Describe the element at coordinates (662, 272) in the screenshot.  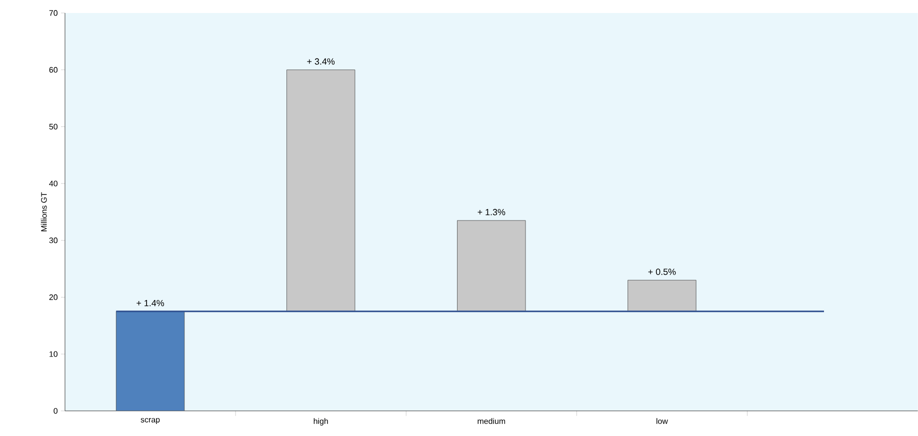
I see `annotation: + 0.5%` at that location.